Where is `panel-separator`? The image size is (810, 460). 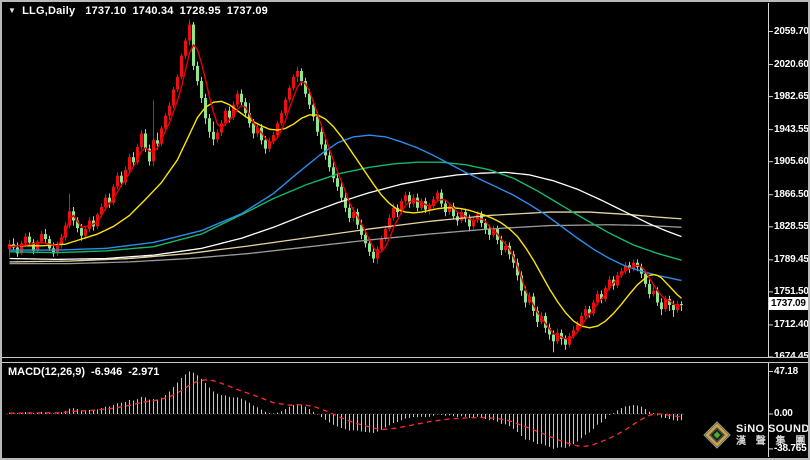
panel-separator is located at coordinates (405, 360).